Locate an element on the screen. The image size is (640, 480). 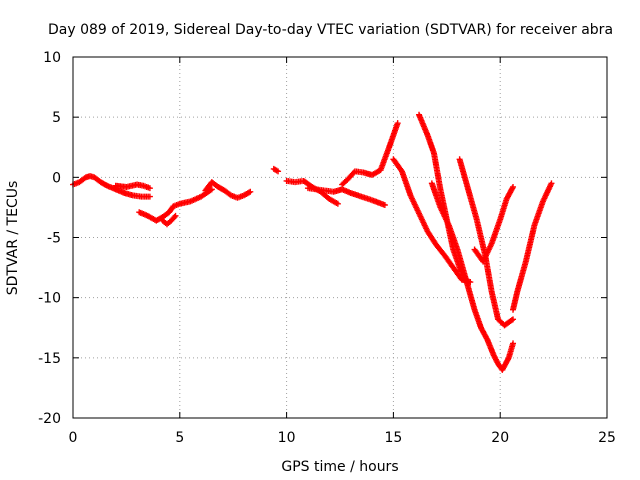
x-tick-label: 0 is located at coordinates (73, 438).